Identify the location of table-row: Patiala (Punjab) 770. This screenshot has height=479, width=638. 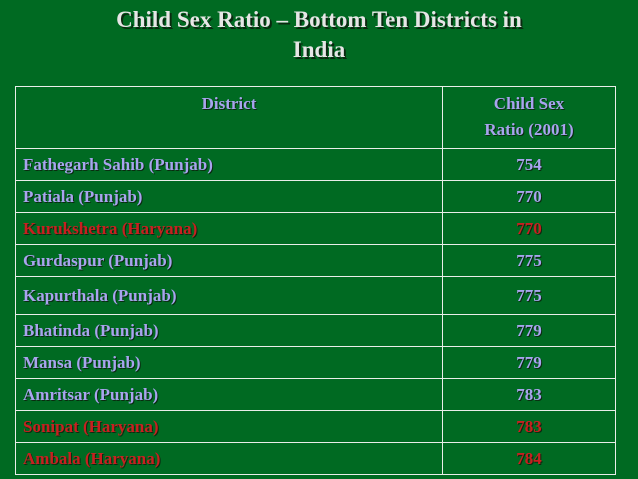
(315, 196).